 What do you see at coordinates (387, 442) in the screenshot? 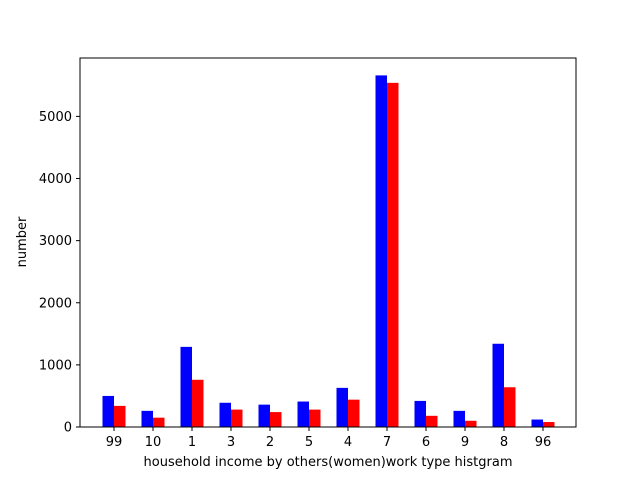
I see `x-tick-label: 7` at bounding box center [387, 442].